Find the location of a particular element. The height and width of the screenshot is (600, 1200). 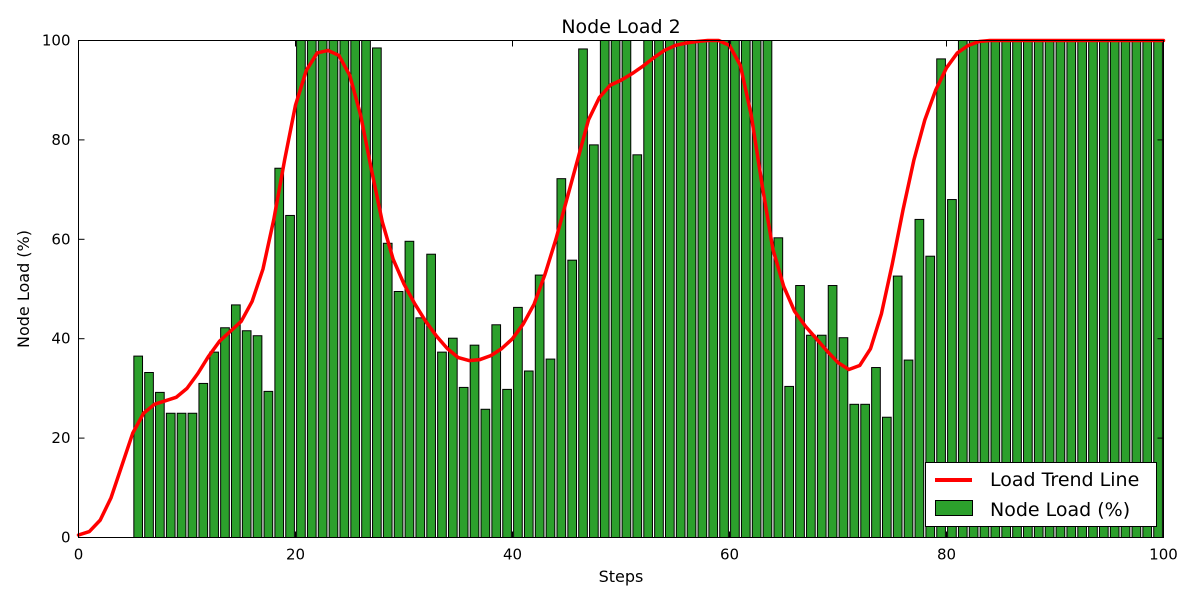

y-tick-label: 60 is located at coordinates (60, 239).